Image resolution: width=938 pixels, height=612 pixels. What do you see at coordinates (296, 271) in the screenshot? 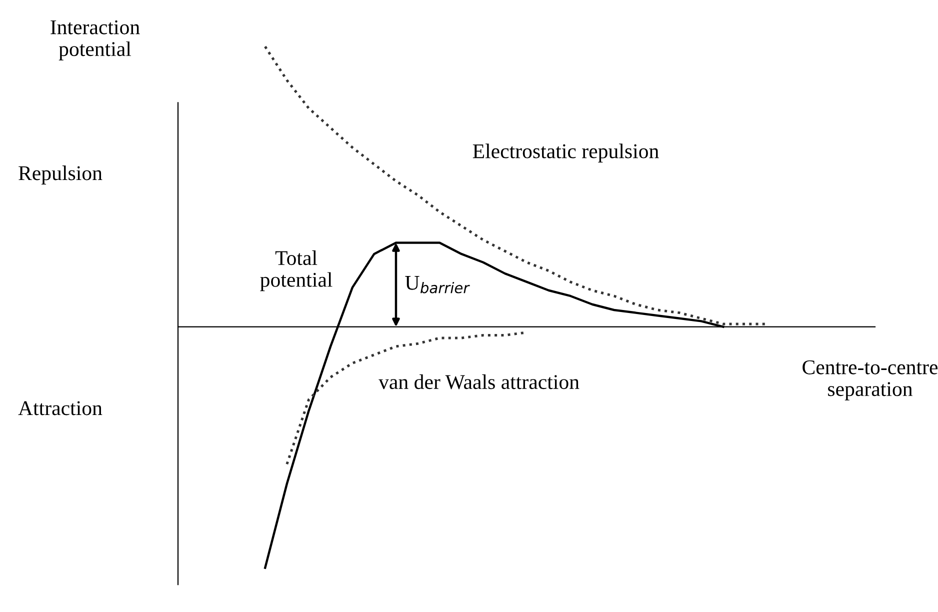
I see `series-label: Total potential` at bounding box center [296, 271].